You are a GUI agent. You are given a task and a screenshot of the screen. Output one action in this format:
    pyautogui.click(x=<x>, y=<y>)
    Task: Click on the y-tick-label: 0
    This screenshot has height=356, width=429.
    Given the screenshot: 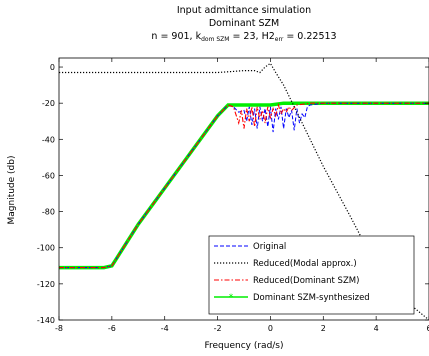 What is the action you would take?
    pyautogui.click(x=52, y=67)
    